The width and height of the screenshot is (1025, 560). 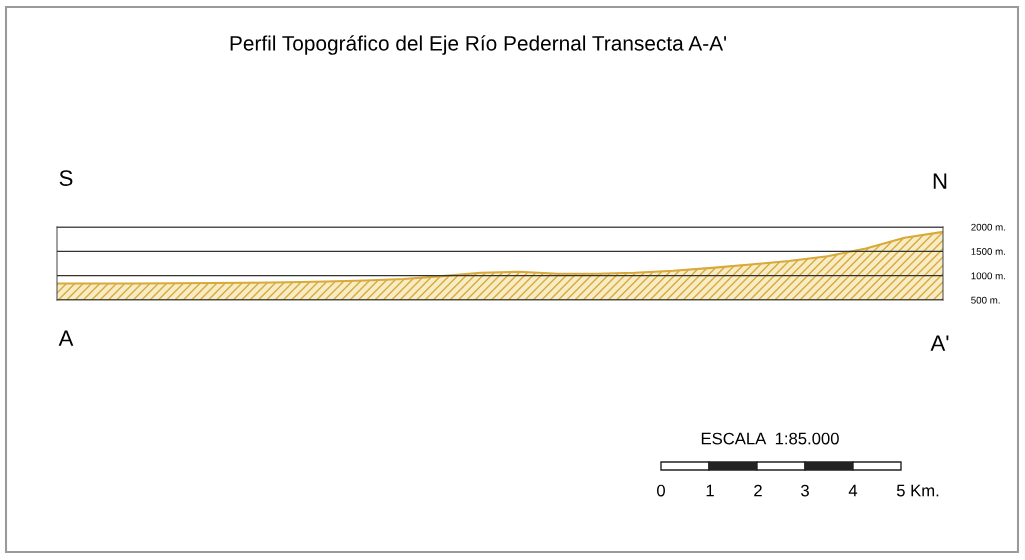 What do you see at coordinates (770, 438) in the screenshot?
I see `text: ESCALA 1:85.000` at bounding box center [770, 438].